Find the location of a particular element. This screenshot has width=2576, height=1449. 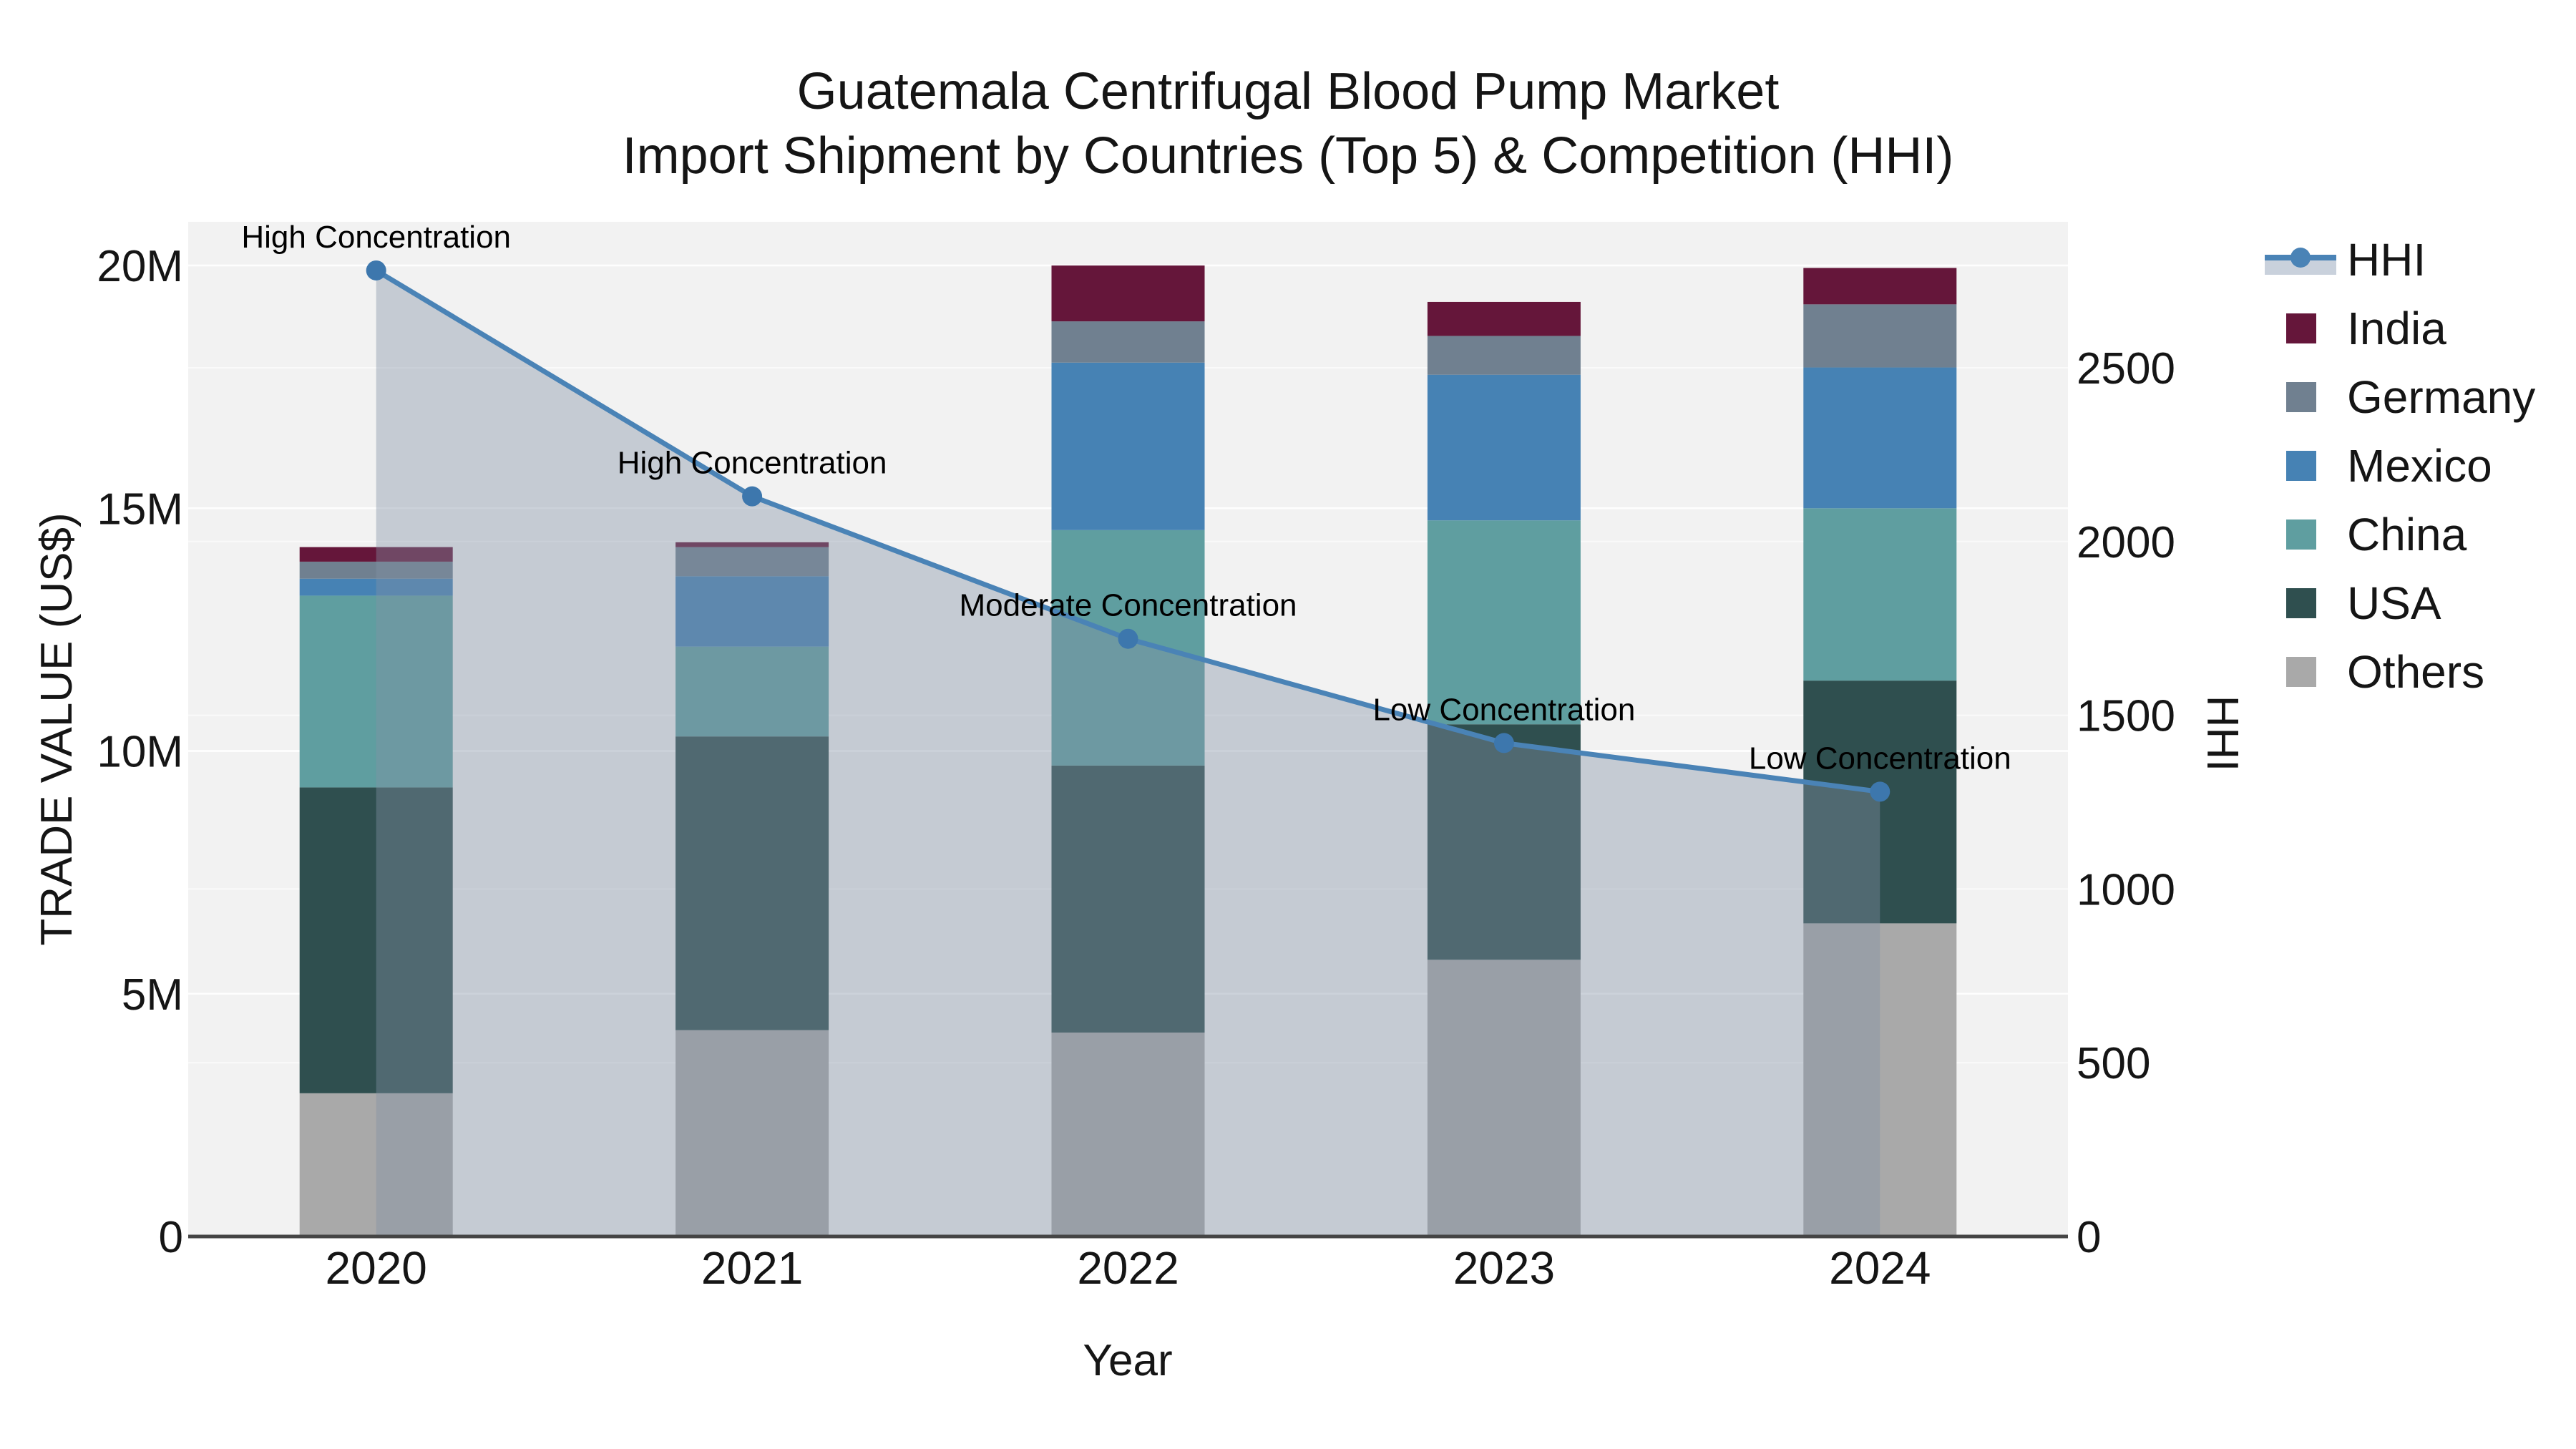

bar-segment-usa-2022 is located at coordinates (1128, 899).